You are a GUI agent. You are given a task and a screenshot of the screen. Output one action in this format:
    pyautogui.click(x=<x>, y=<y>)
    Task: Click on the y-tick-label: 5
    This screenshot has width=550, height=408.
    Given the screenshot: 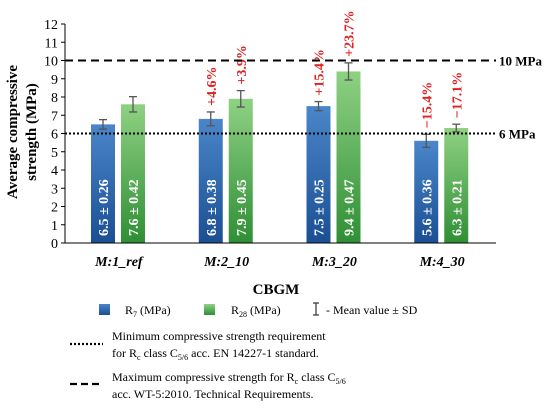 What is the action you would take?
    pyautogui.click(x=54, y=153)
    